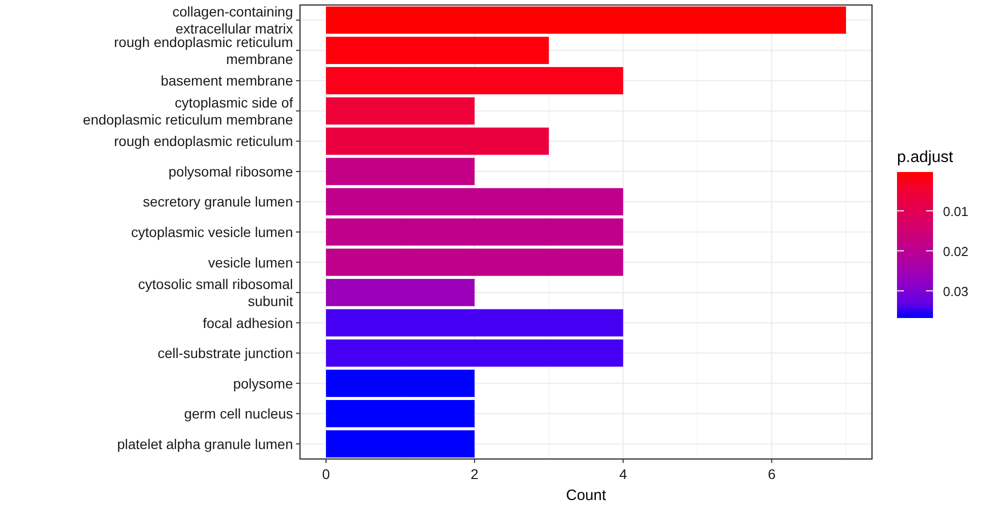 The image size is (998, 508). Describe the element at coordinates (925, 157) in the screenshot. I see `color-bar-title: p.adjust` at that location.